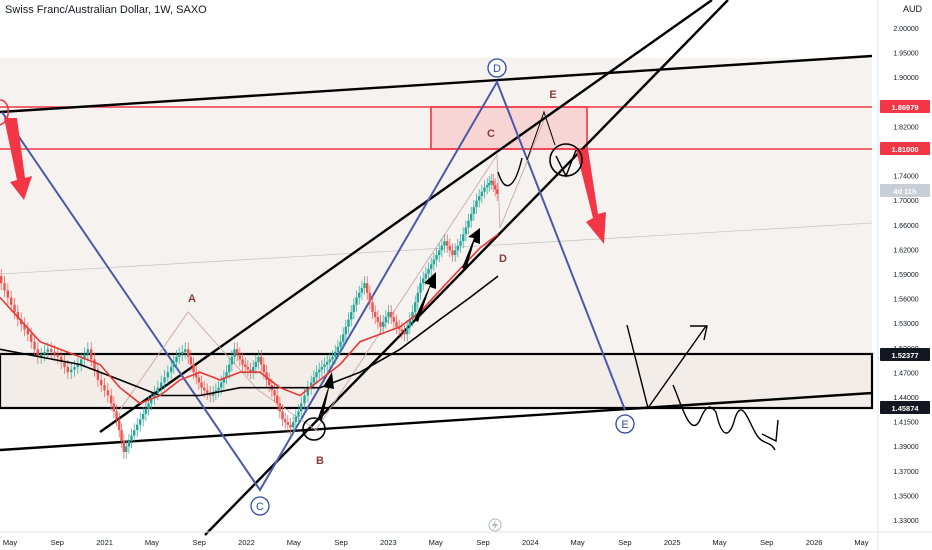 This screenshot has height=550, width=932. What do you see at coordinates (495, 525) in the screenshot?
I see `lightning-icon` at bounding box center [495, 525].